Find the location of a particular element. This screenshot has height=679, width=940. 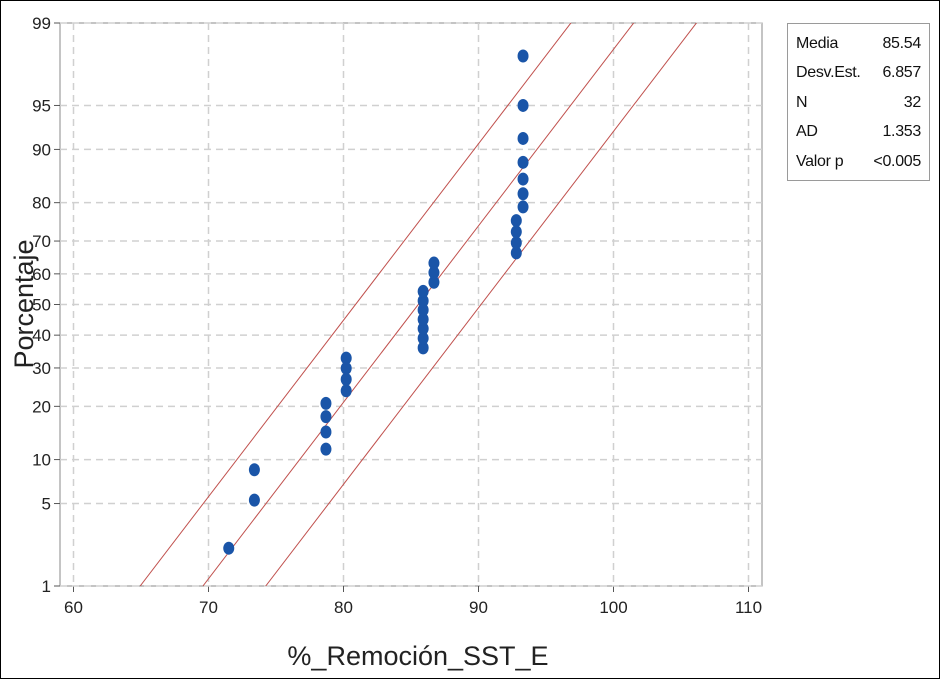

stat-row: Valor p <0.005 is located at coordinates (858, 162).